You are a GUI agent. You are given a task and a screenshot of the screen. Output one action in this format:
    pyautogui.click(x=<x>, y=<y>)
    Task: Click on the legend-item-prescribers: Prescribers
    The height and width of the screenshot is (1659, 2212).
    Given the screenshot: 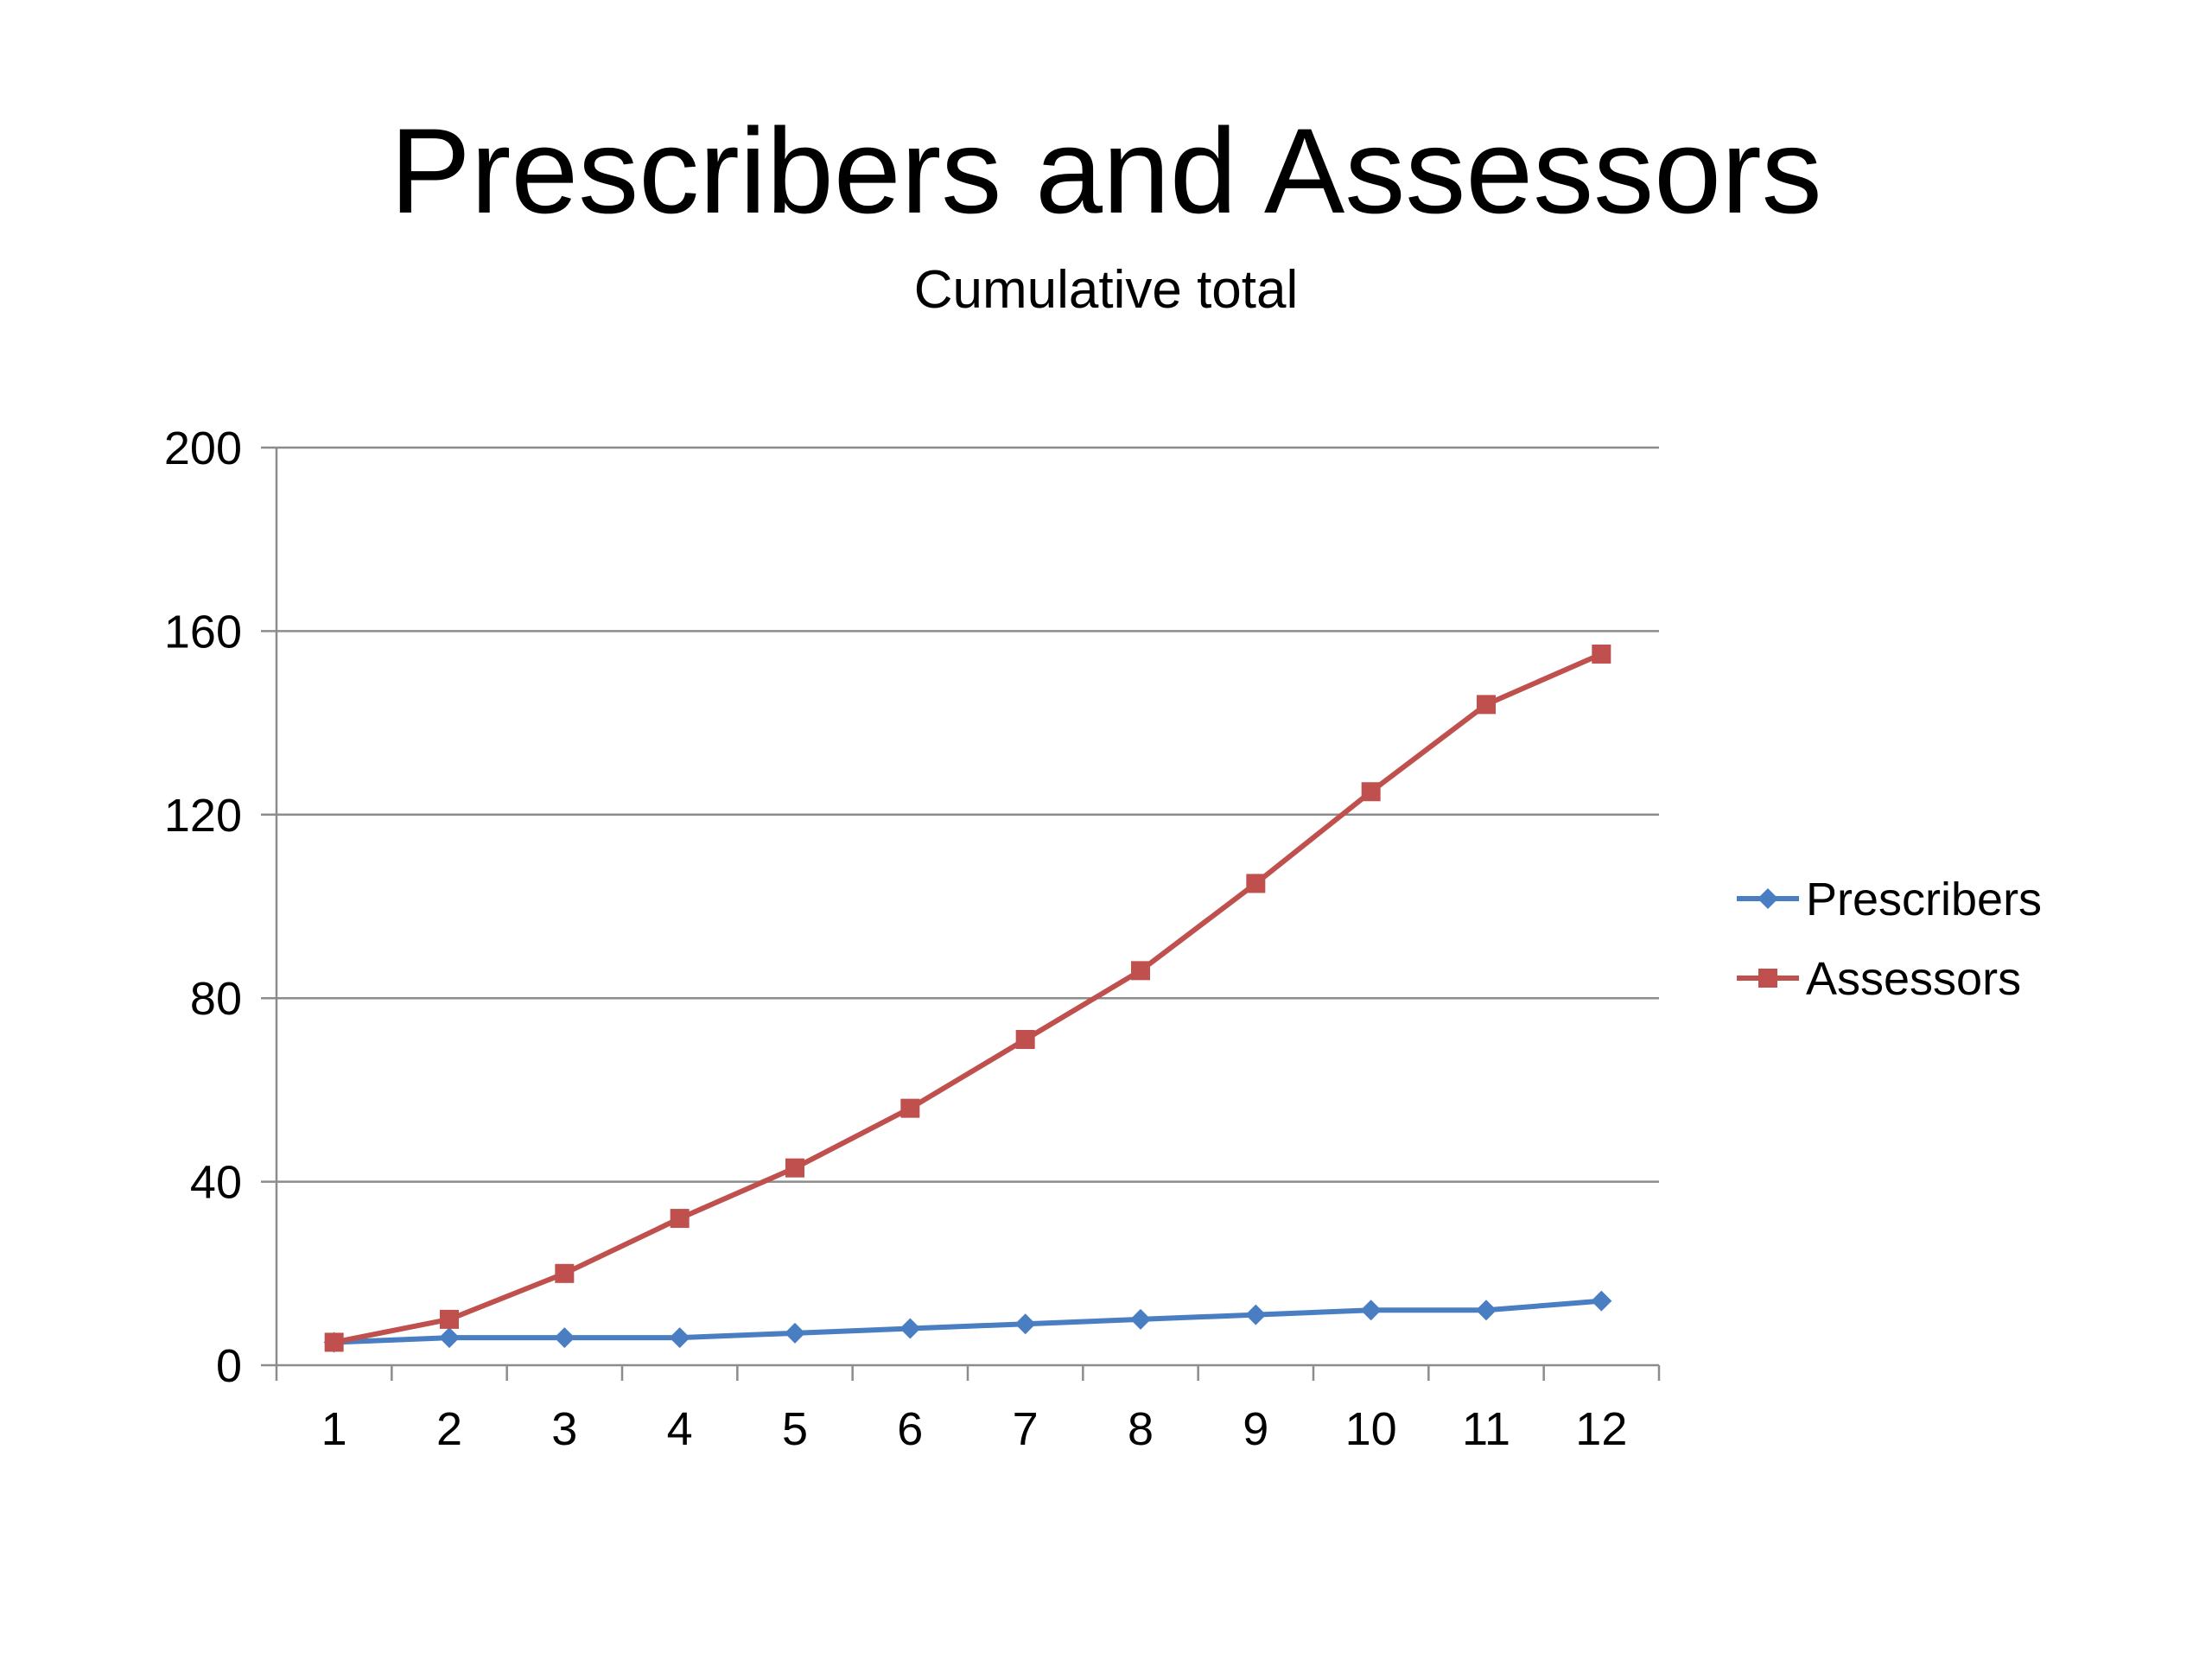 What is the action you would take?
    pyautogui.click(x=1889, y=899)
    